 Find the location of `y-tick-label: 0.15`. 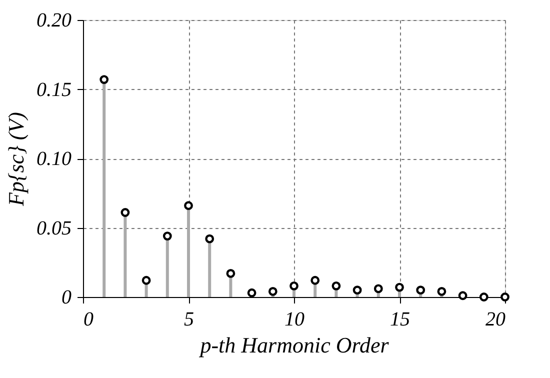

y-tick-label: 0.15 is located at coordinates (54, 89).